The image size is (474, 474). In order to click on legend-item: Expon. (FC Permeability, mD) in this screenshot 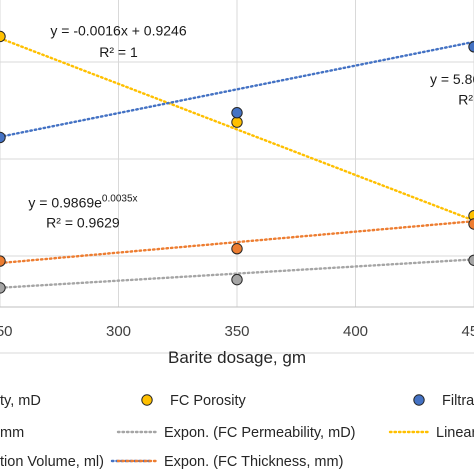, I will do `click(236, 433)`.